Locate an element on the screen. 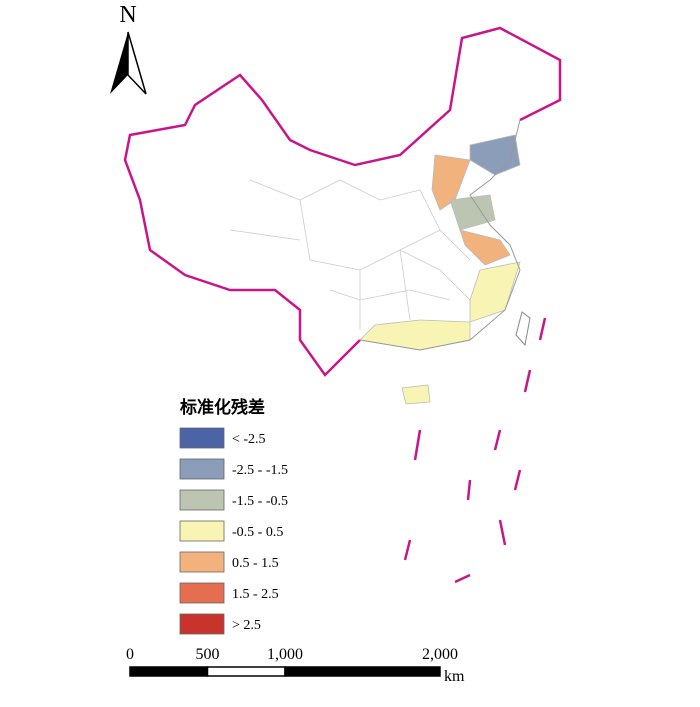 This screenshot has width=700, height=707. legend-label: 1.5 - 2.5 is located at coordinates (255, 594).